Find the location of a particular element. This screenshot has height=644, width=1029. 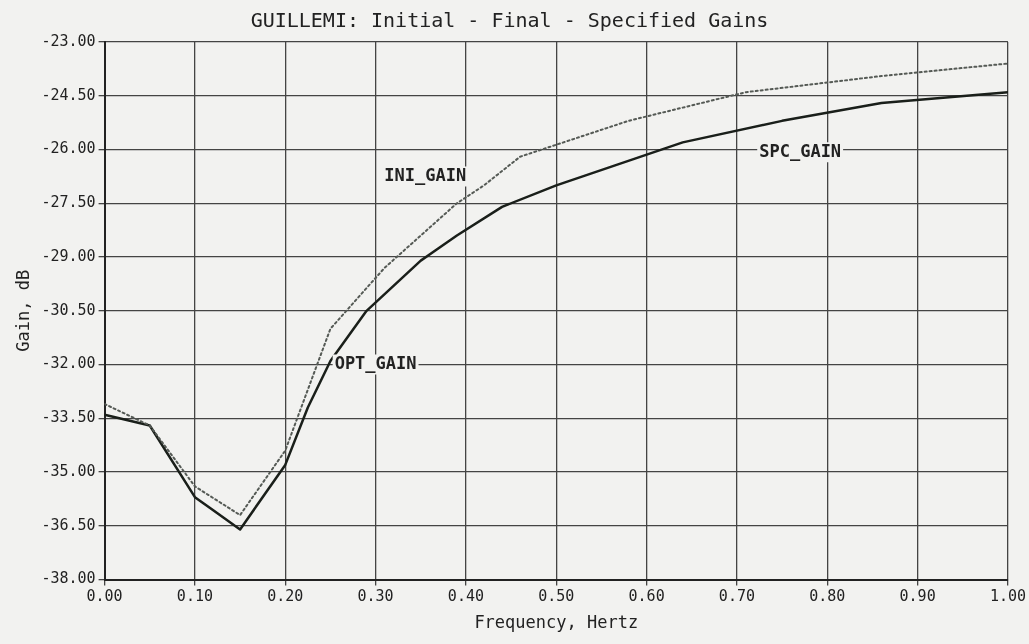

annotation: SPC_GAIN is located at coordinates (800, 150).